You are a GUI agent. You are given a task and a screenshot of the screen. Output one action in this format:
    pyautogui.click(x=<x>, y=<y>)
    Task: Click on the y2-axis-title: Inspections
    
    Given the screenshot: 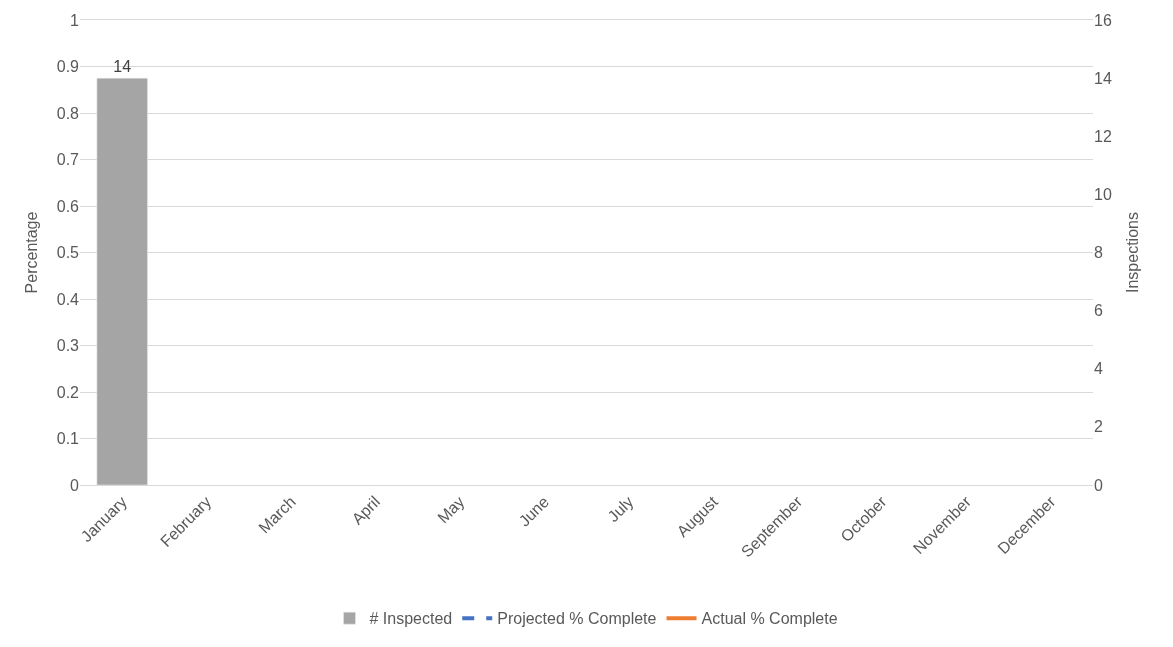 What is the action you would take?
    pyautogui.click(x=1132, y=252)
    